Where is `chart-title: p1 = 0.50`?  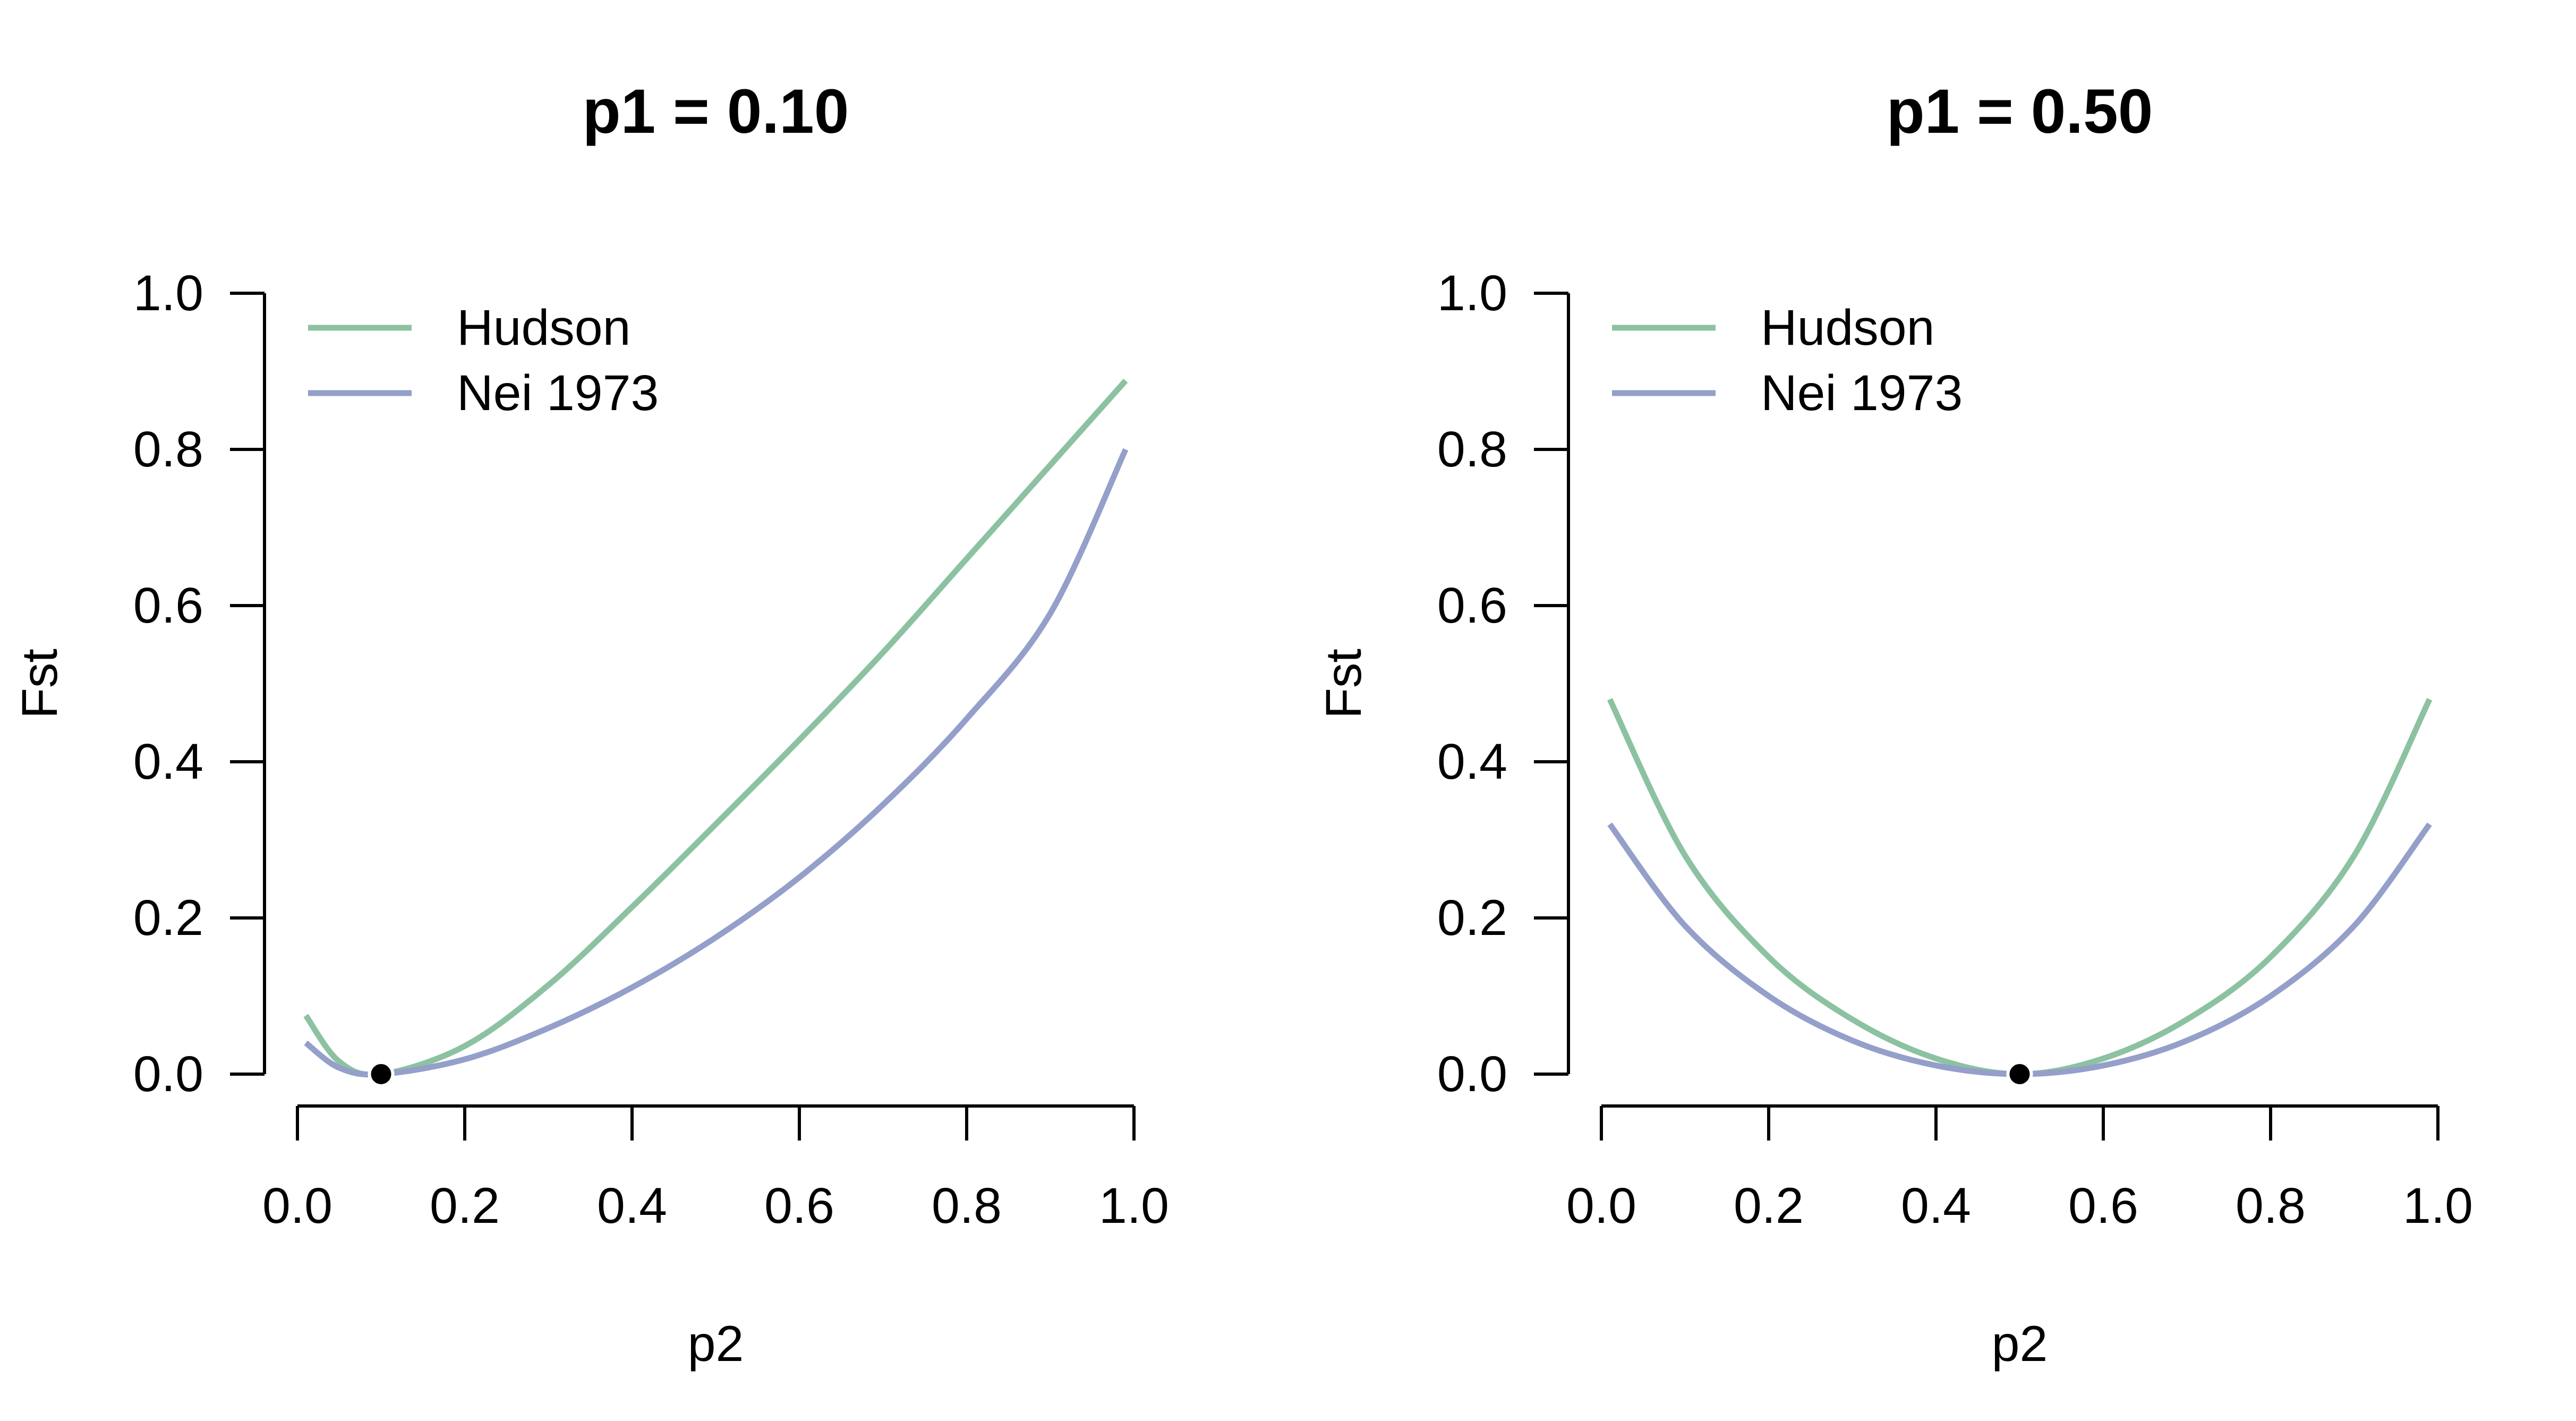 chart-title: p1 = 0.50 is located at coordinates (2020, 111).